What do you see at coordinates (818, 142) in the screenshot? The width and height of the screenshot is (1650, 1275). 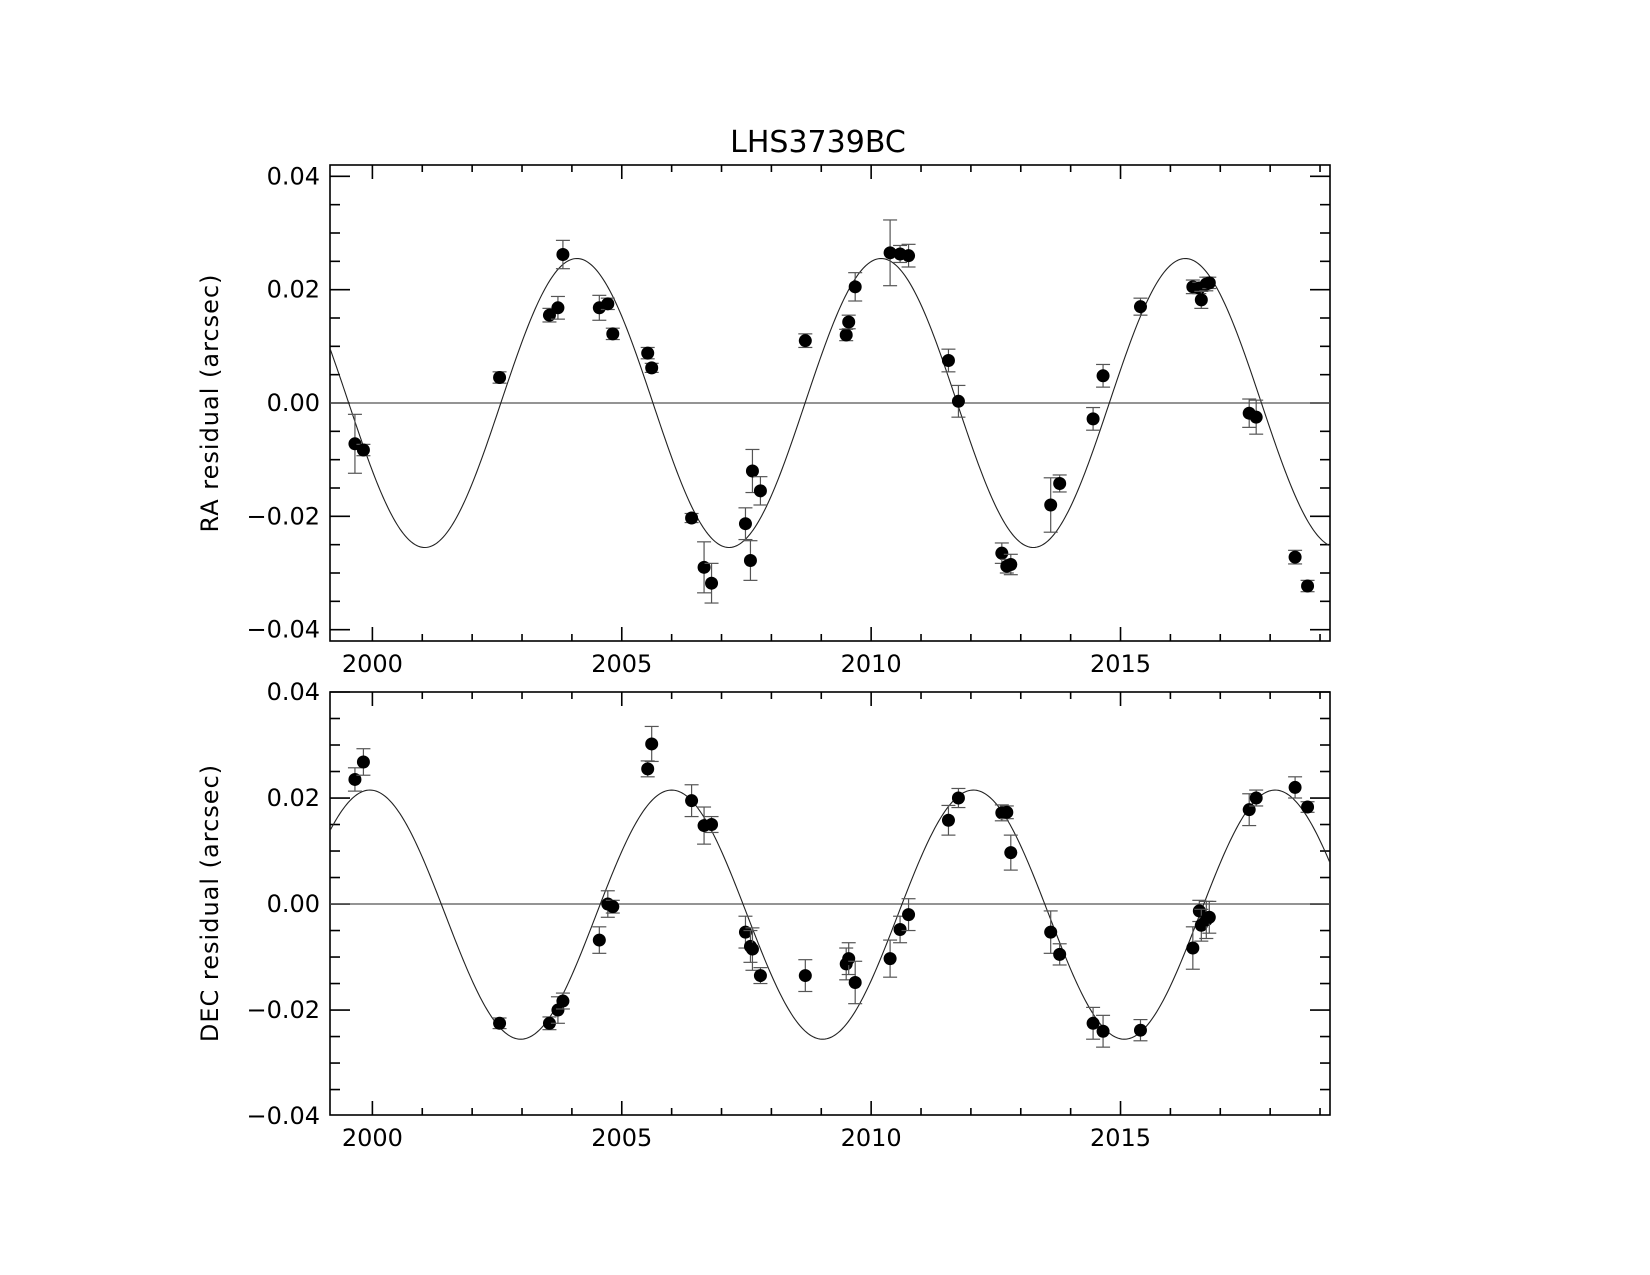 I see `chart-title: LHS3739BC` at bounding box center [818, 142].